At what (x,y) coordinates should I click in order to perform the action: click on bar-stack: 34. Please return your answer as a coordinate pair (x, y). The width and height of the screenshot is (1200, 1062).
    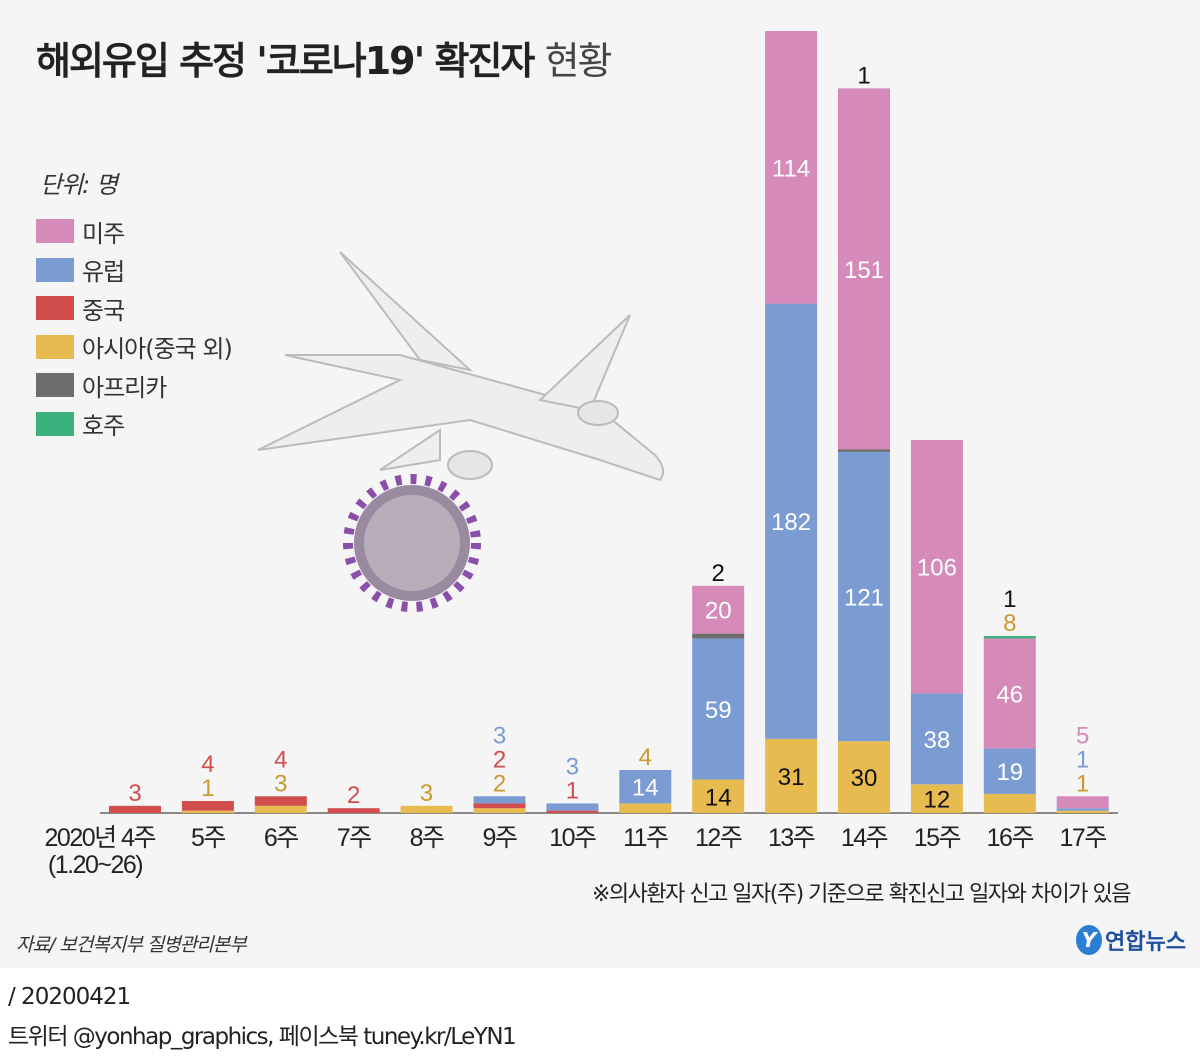
    Looking at the image, I should click on (280, 779).